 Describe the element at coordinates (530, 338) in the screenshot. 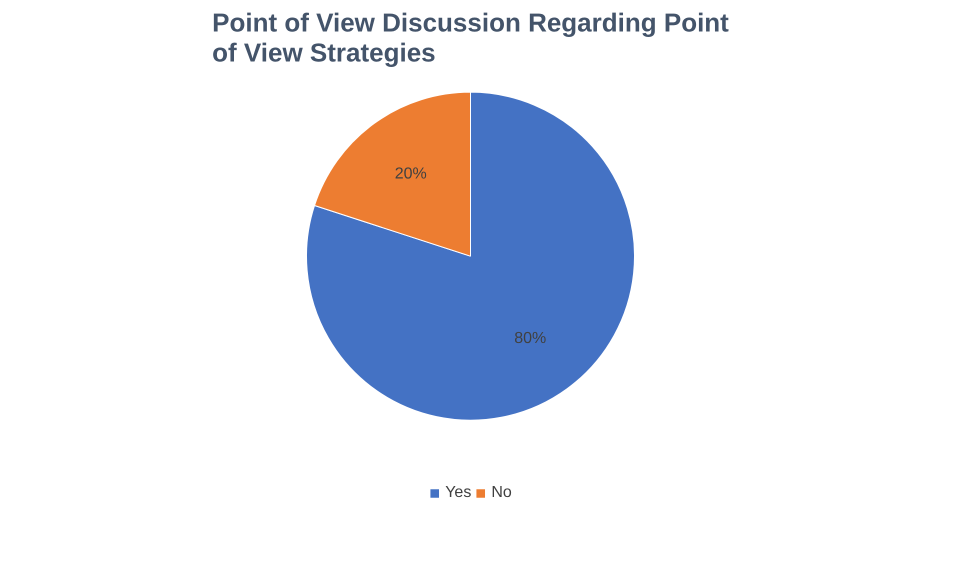

I see `data-label: 80%` at that location.